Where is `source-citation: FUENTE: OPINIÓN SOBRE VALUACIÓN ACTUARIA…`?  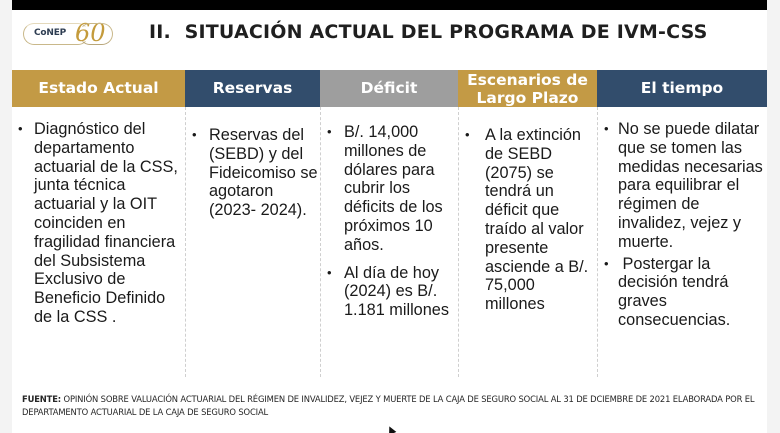
source-citation: FUENTE: OPINIÓN SOBRE VALUACIÓN ACTUARIA… is located at coordinates (392, 405).